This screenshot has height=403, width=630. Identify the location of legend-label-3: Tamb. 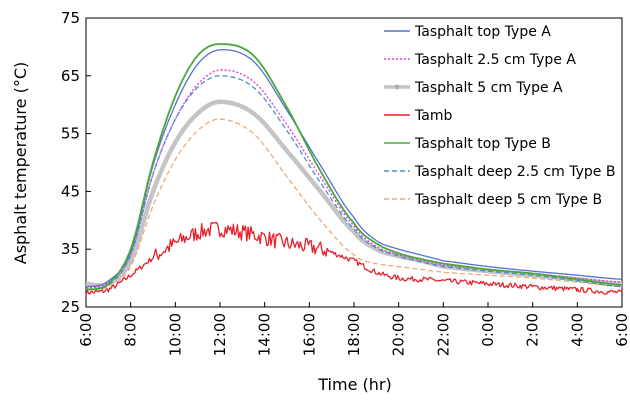
(433, 116).